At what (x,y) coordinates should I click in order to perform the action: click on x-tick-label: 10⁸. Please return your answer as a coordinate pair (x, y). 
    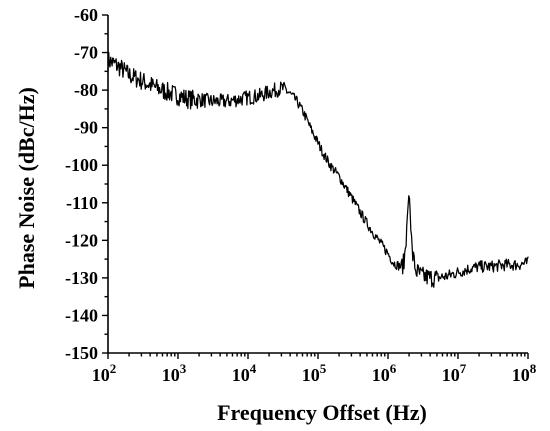
    Looking at the image, I should click on (524, 373).